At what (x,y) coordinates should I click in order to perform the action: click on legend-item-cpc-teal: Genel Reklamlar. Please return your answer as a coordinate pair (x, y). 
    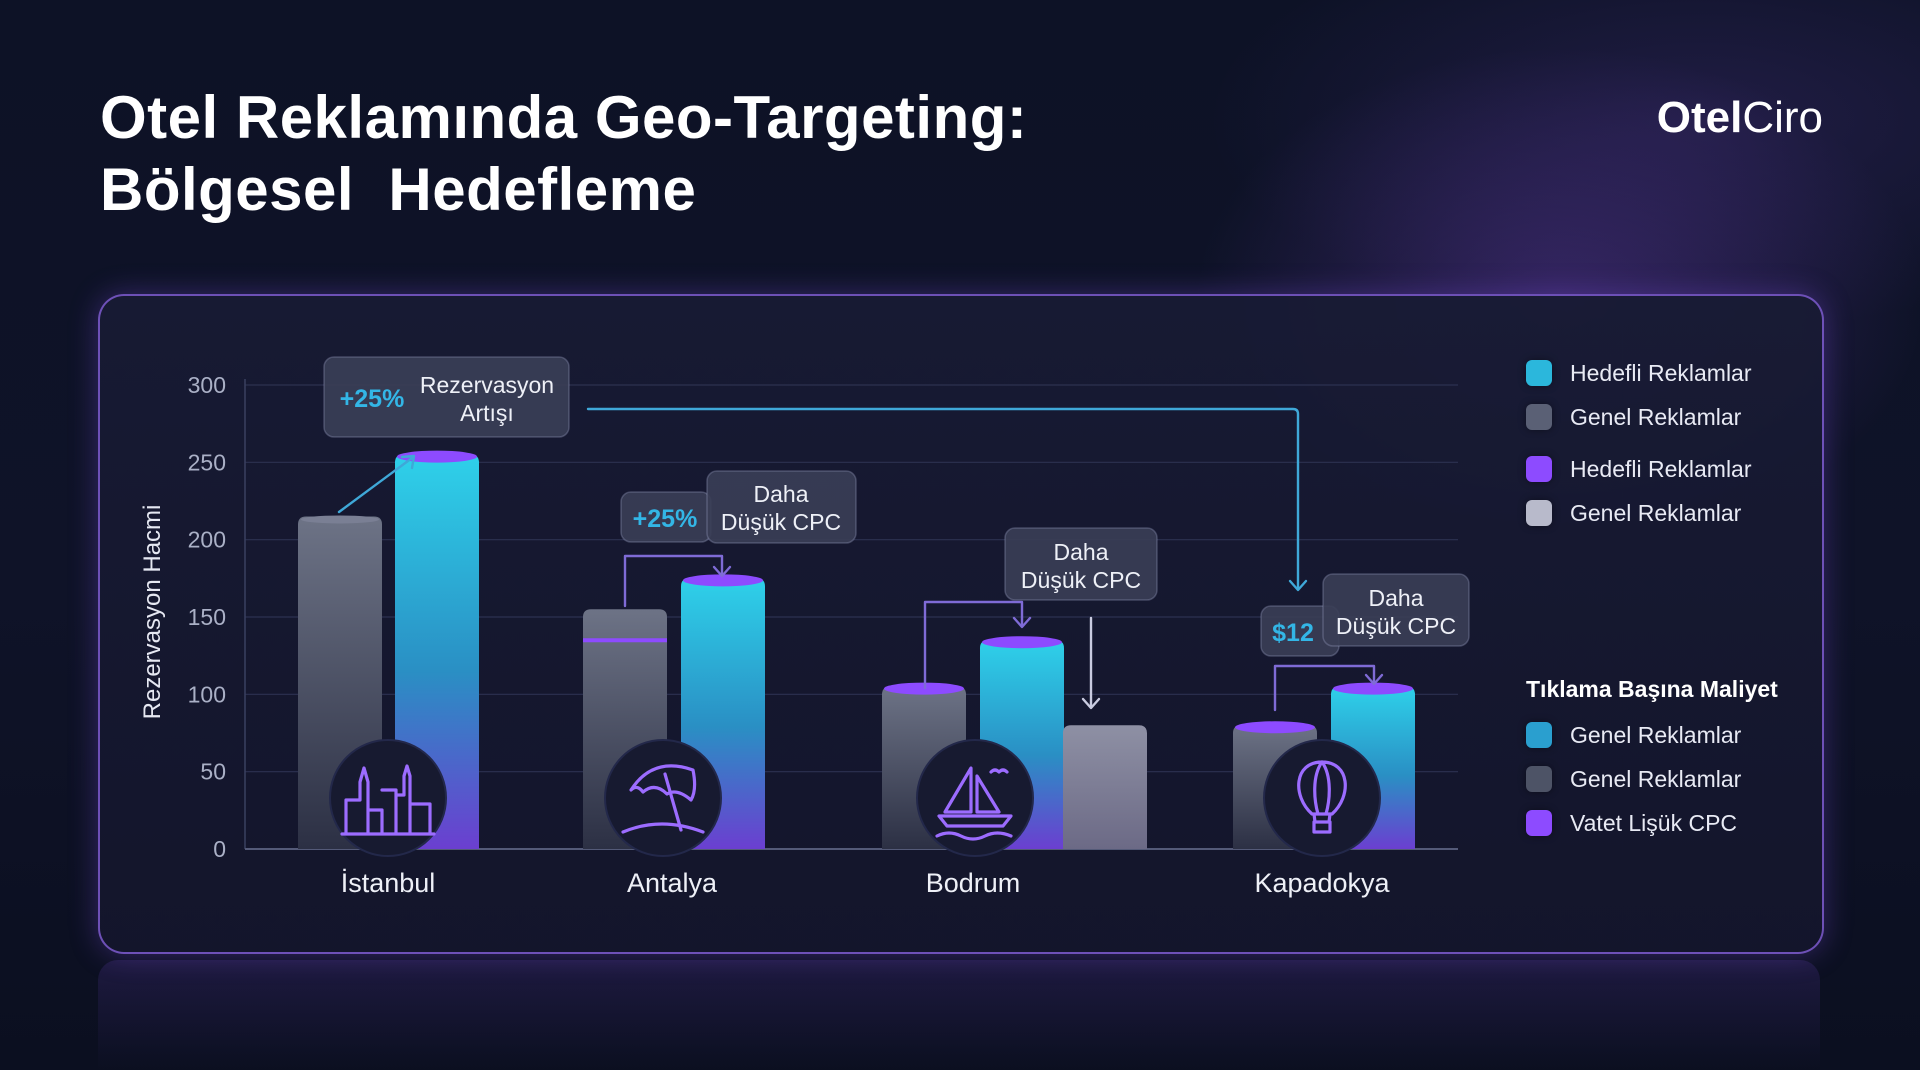
    Looking at the image, I should click on (1633, 735).